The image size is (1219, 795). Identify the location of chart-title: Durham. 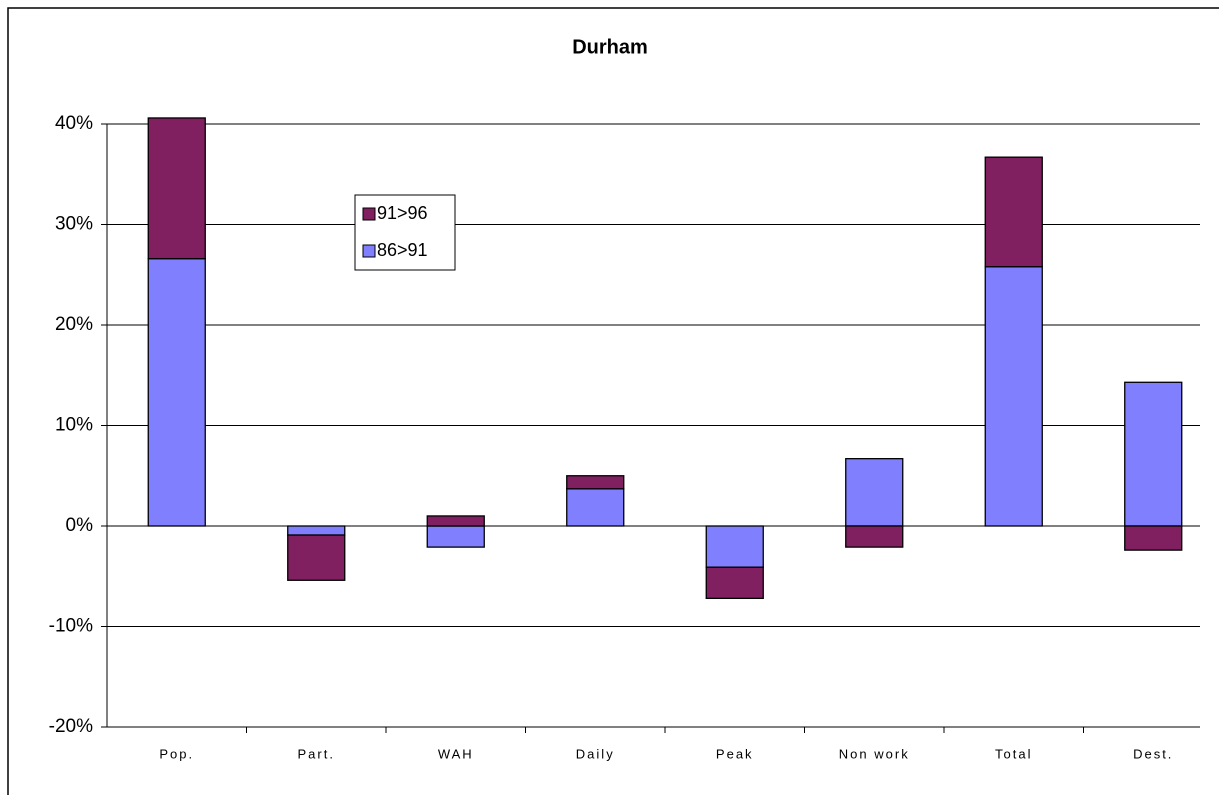
(610, 47).